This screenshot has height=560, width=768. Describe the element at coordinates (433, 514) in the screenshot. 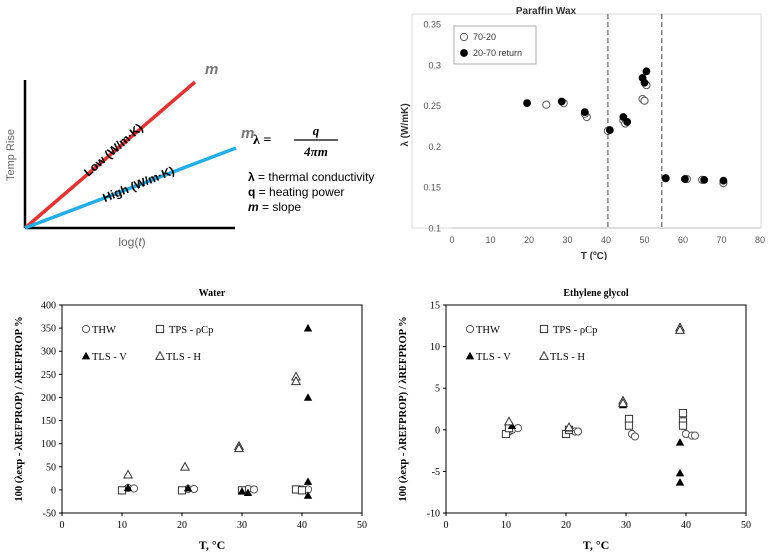

I see `y-tick-label: -10` at that location.